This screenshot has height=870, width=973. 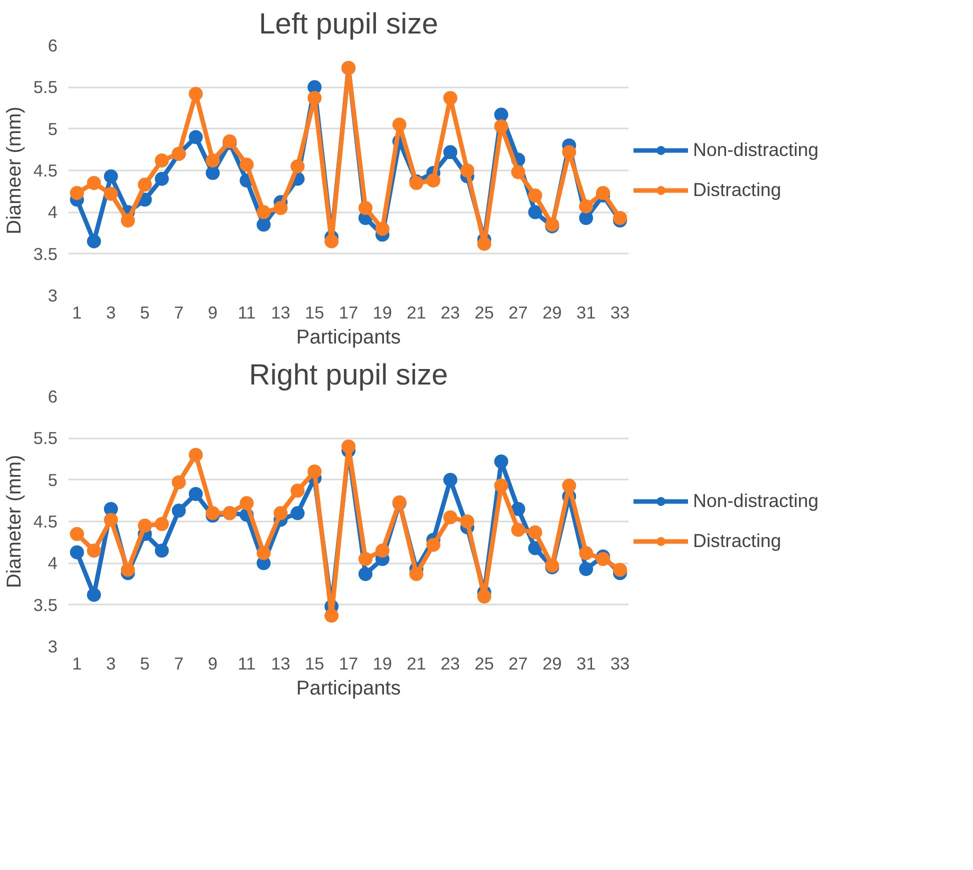 What do you see at coordinates (14, 521) in the screenshot?
I see `y-axis-title: Diameter (mm)` at bounding box center [14, 521].